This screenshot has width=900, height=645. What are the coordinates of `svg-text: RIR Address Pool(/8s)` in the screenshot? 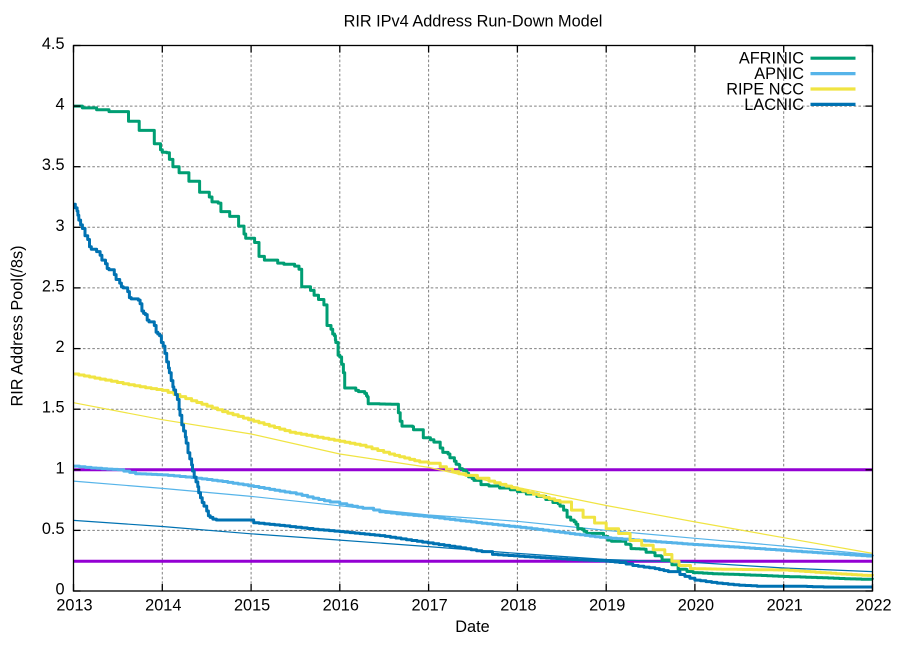 It's located at (18, 325).